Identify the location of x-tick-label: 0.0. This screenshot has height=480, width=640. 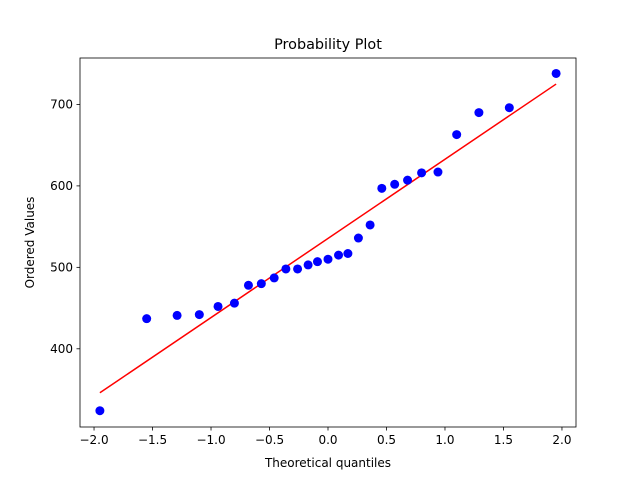
(327, 440).